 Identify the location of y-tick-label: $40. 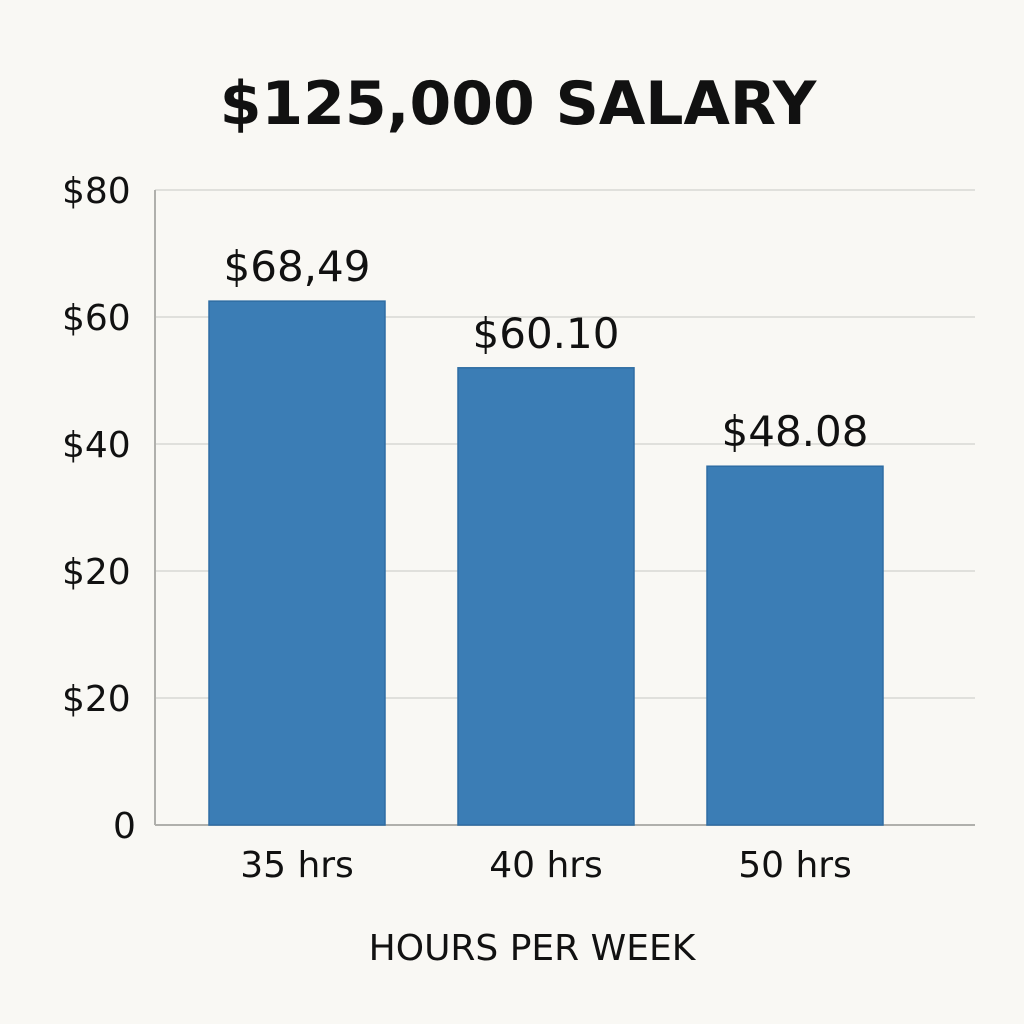
(96, 445).